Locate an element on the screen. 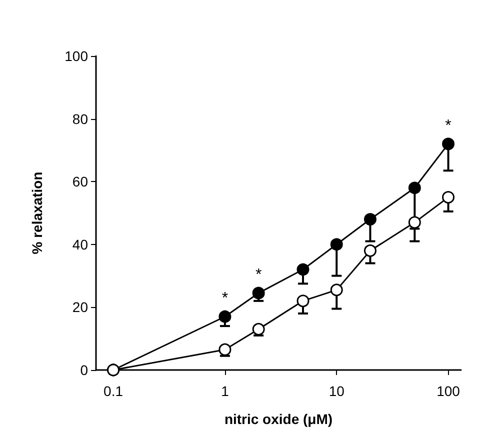 The width and height of the screenshot is (491, 442). y-axis-title: % relaxation is located at coordinates (37, 213).